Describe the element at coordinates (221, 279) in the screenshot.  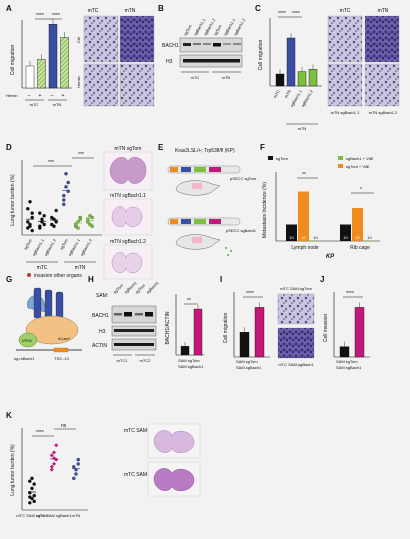
I see `panel-letter-i: I` at that location.